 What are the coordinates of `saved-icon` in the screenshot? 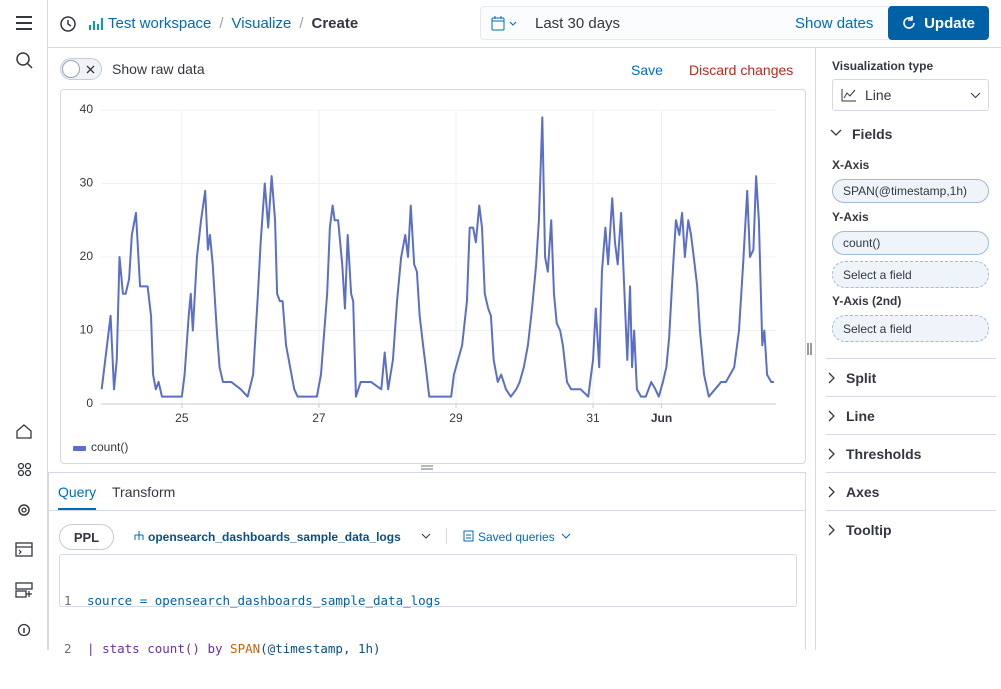 It's located at (468, 536).